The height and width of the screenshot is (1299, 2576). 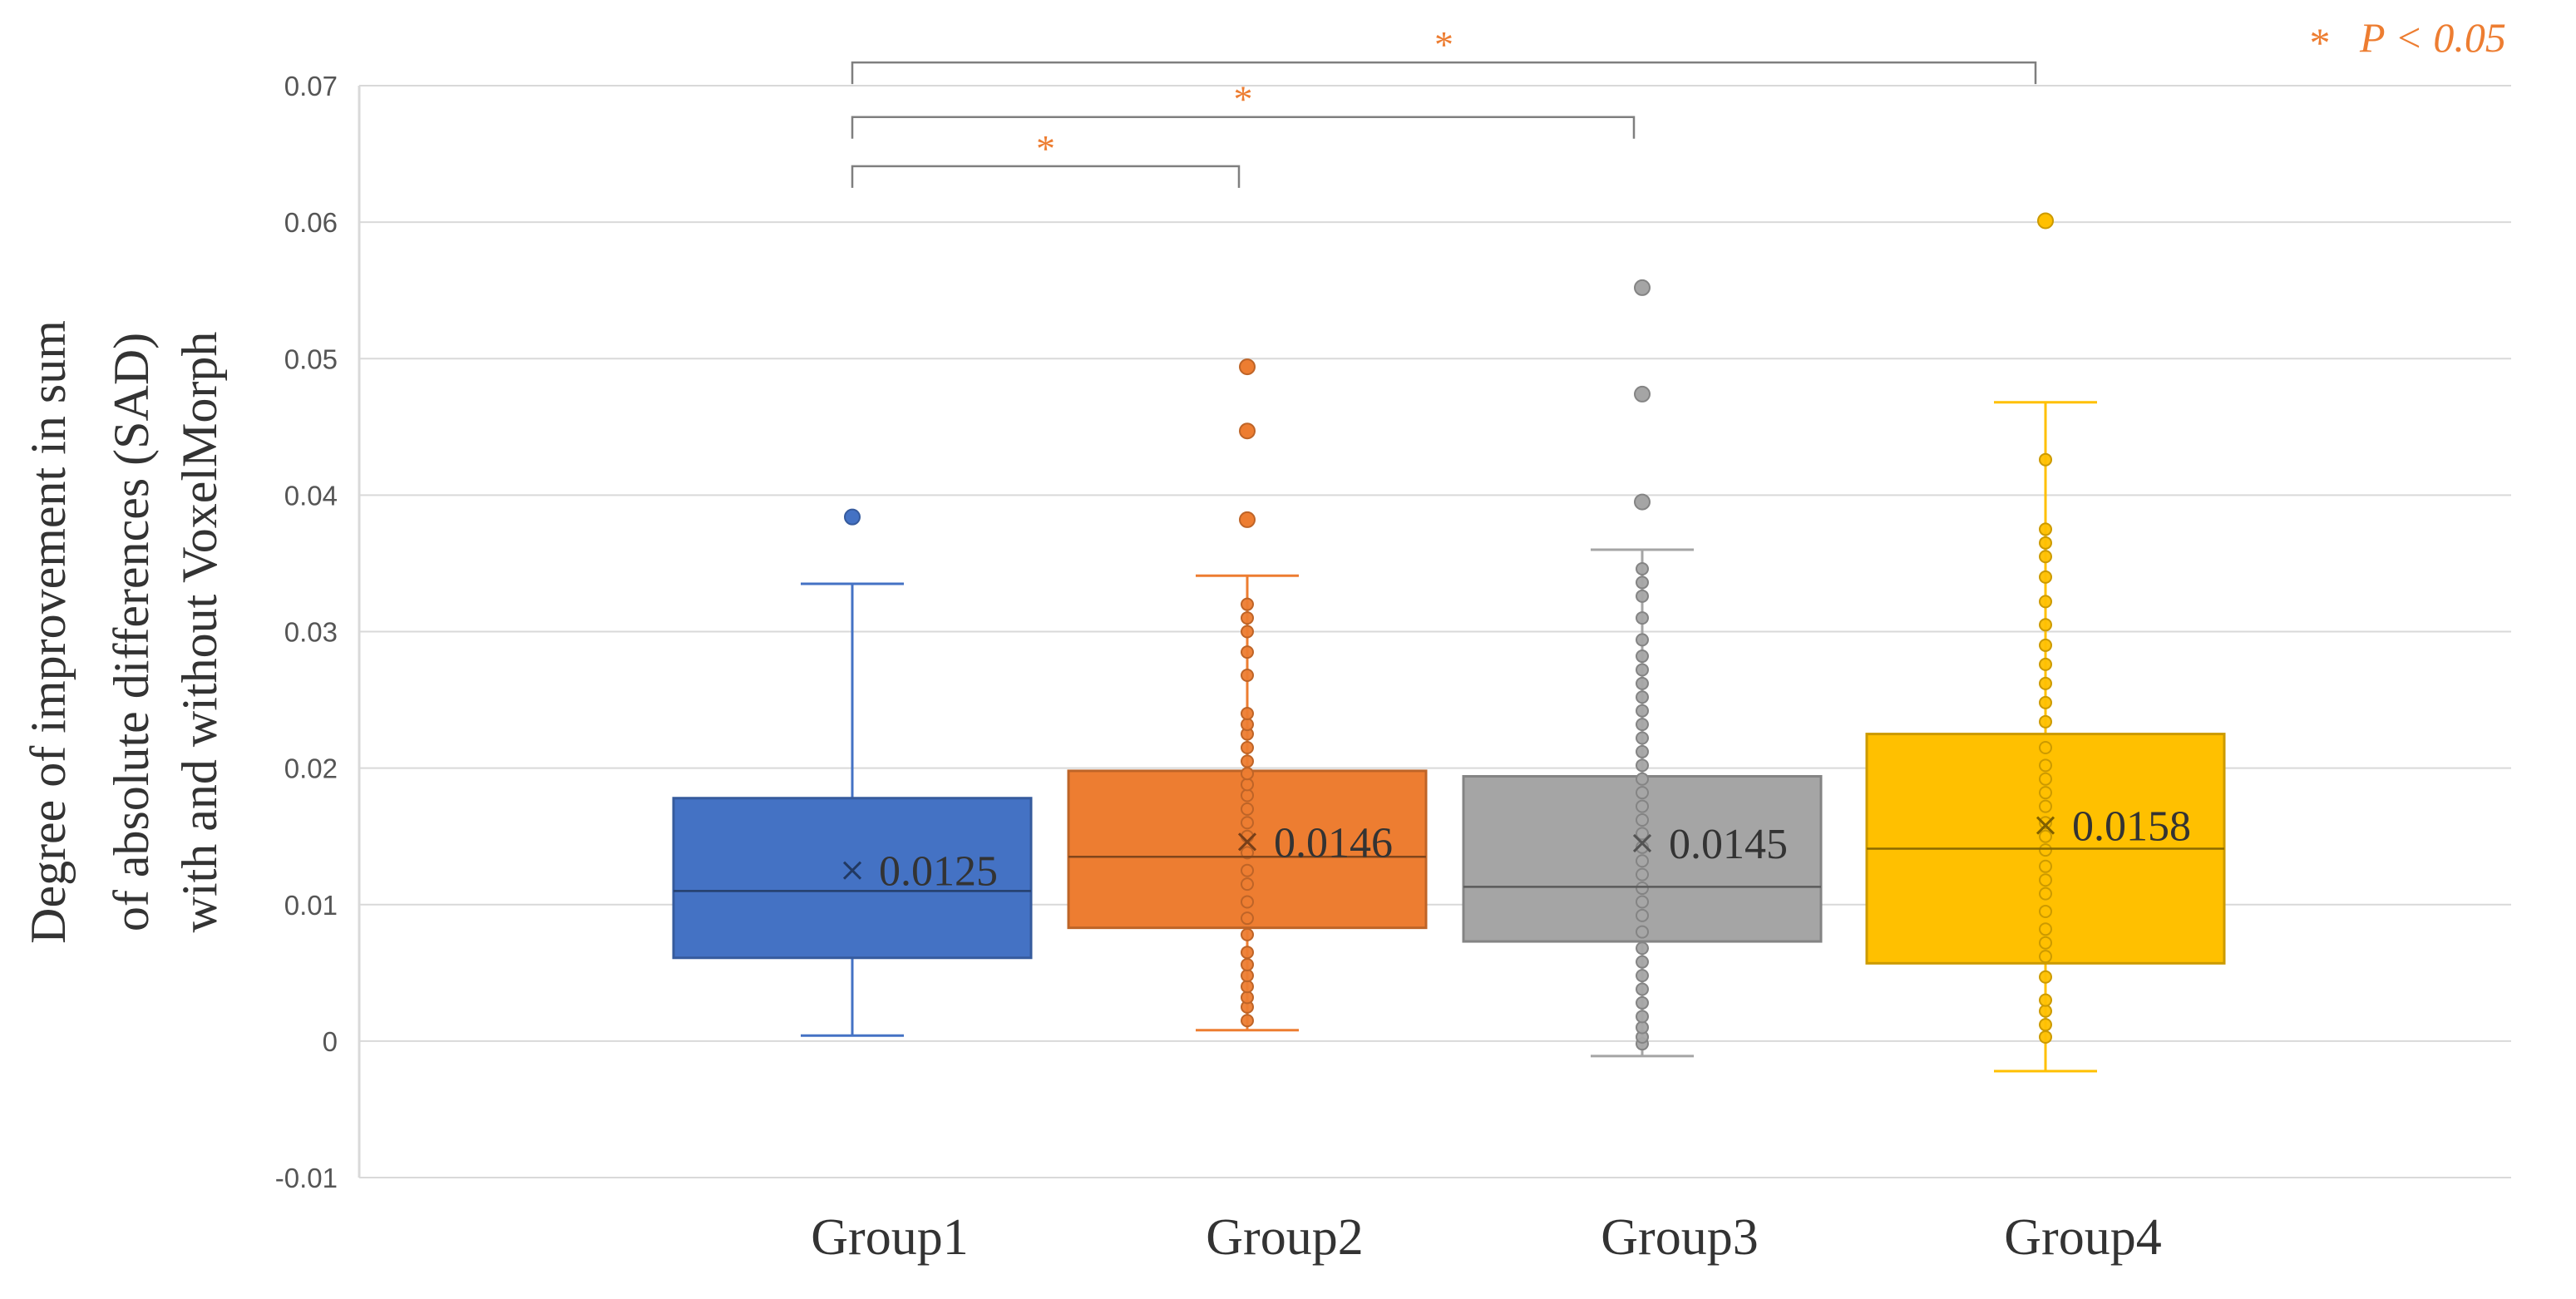 What do you see at coordinates (2432, 37) in the screenshot?
I see `legend-p-value: P < 0.05` at bounding box center [2432, 37].